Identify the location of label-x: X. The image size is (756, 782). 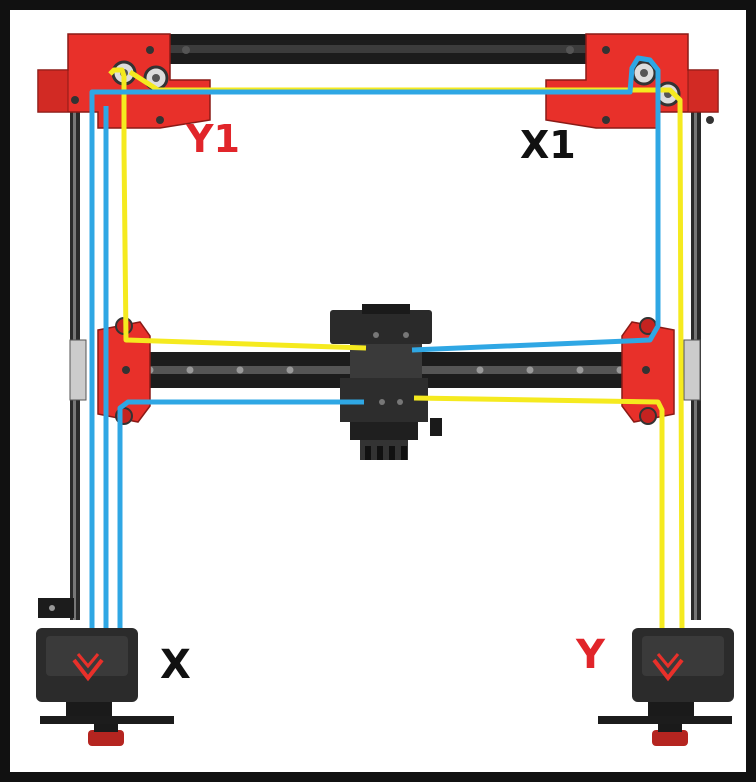
(175, 665).